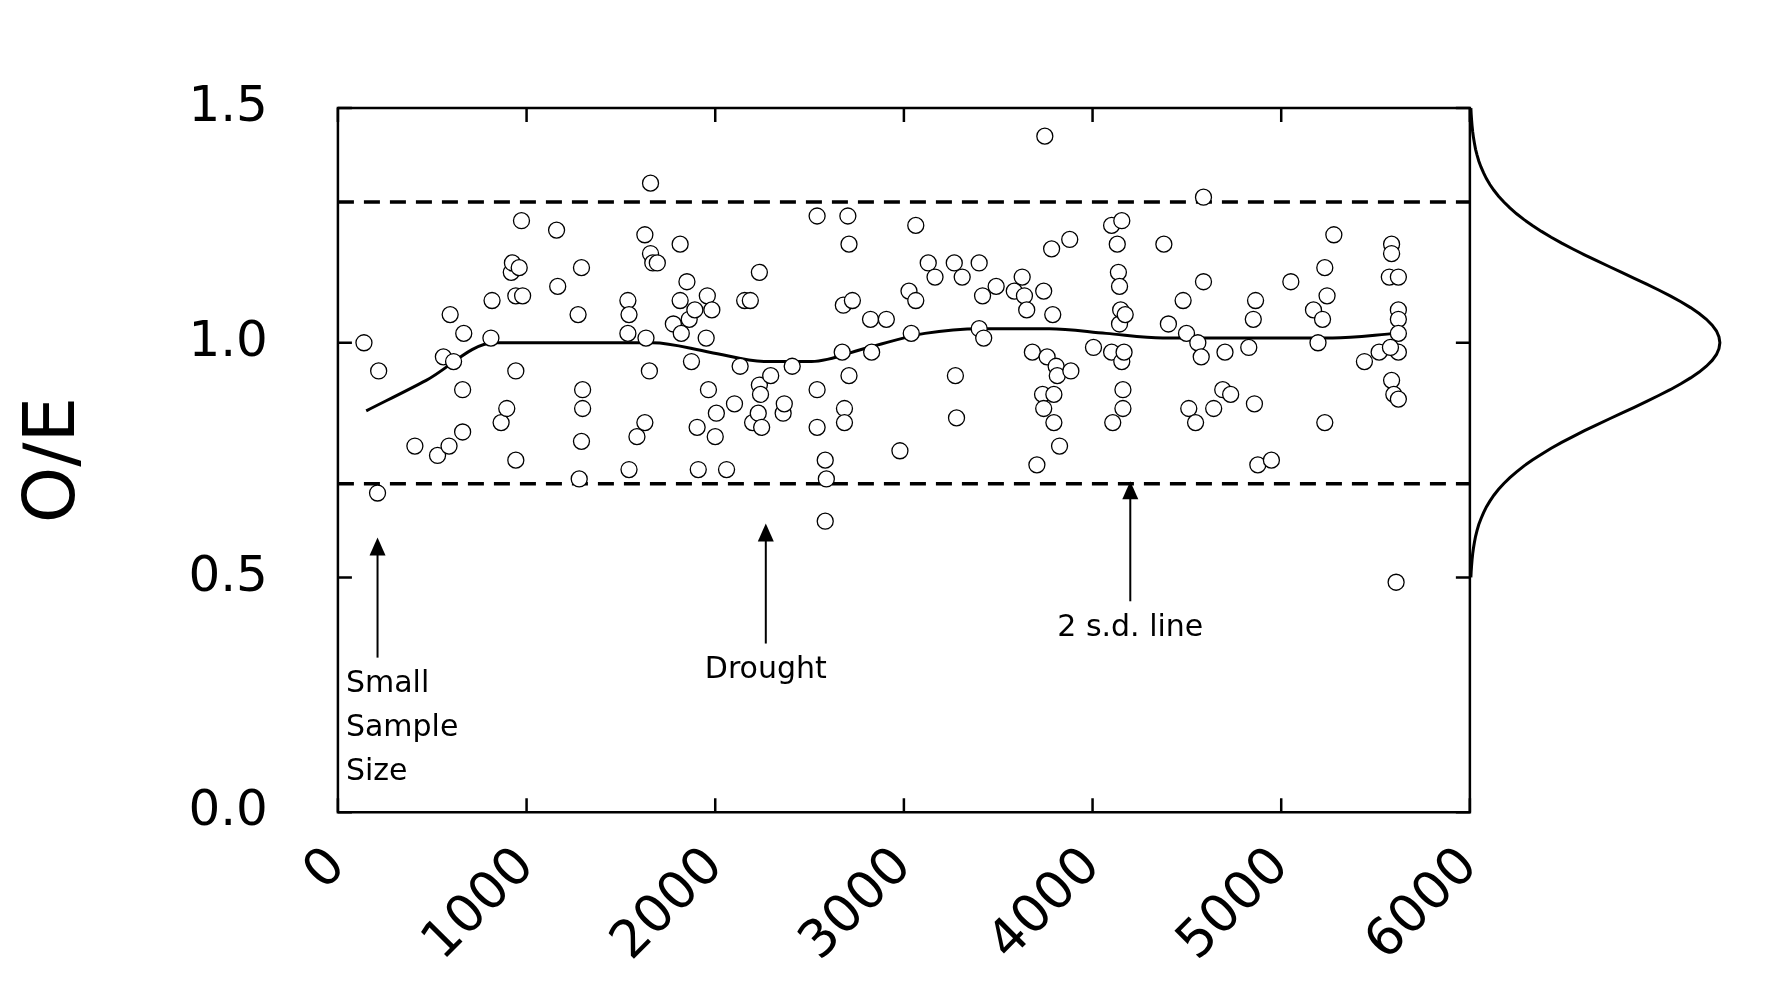 The image size is (1782, 1006). I want to click on y-tick-label: 0.0, so click(228, 808).